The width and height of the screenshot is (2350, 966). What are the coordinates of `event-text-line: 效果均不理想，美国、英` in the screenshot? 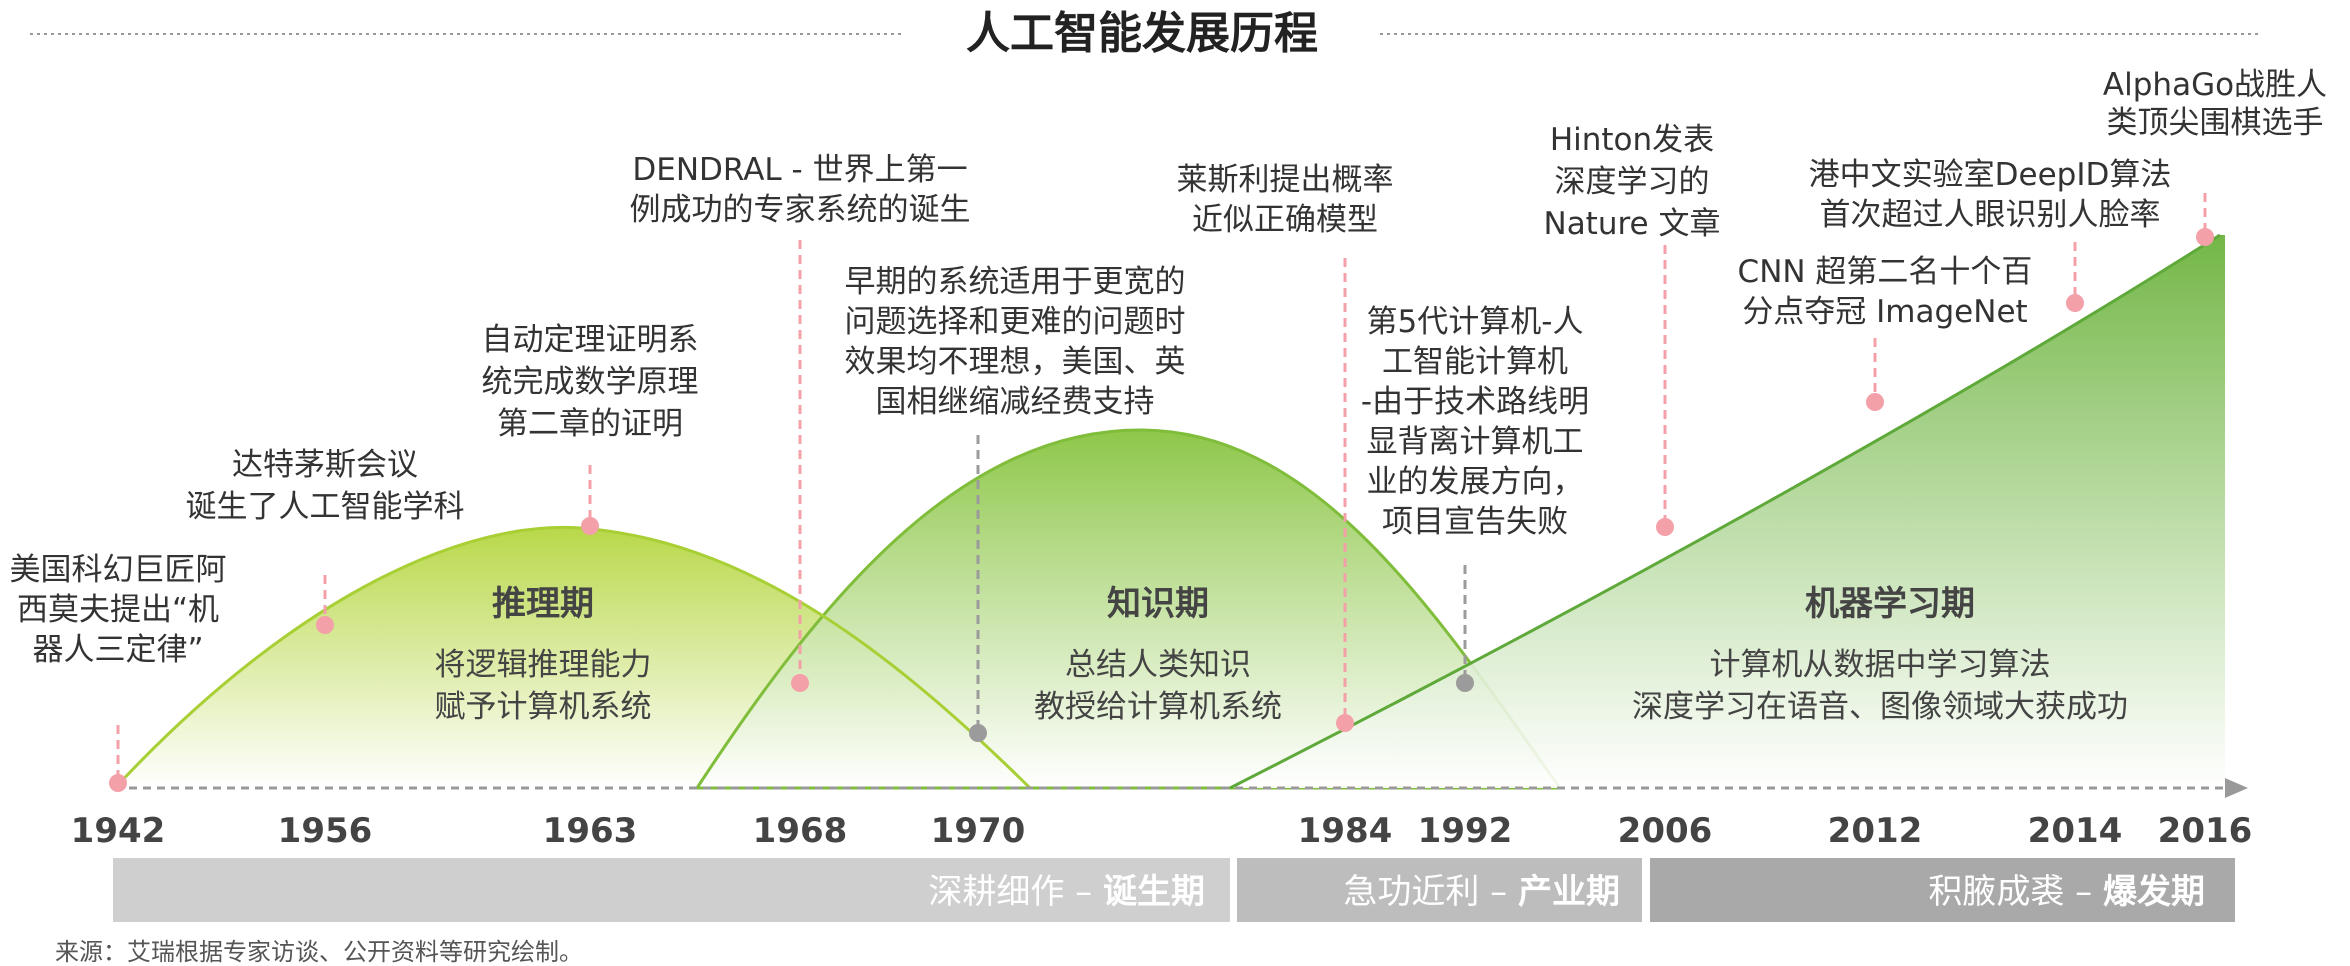 It's located at (1015, 362).